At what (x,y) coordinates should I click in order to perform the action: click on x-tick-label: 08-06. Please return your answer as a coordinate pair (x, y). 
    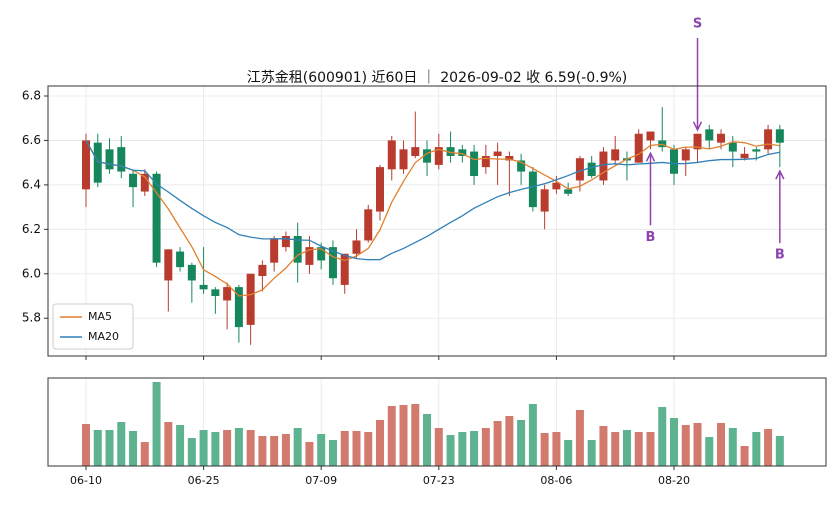
    Looking at the image, I should click on (556, 480).